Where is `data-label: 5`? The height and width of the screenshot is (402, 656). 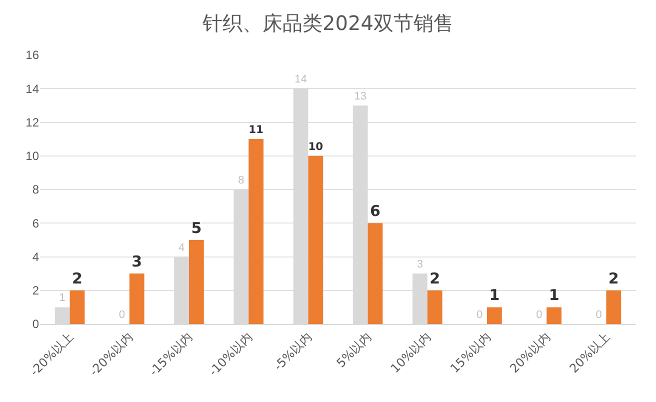
data-label: 5 is located at coordinates (196, 227).